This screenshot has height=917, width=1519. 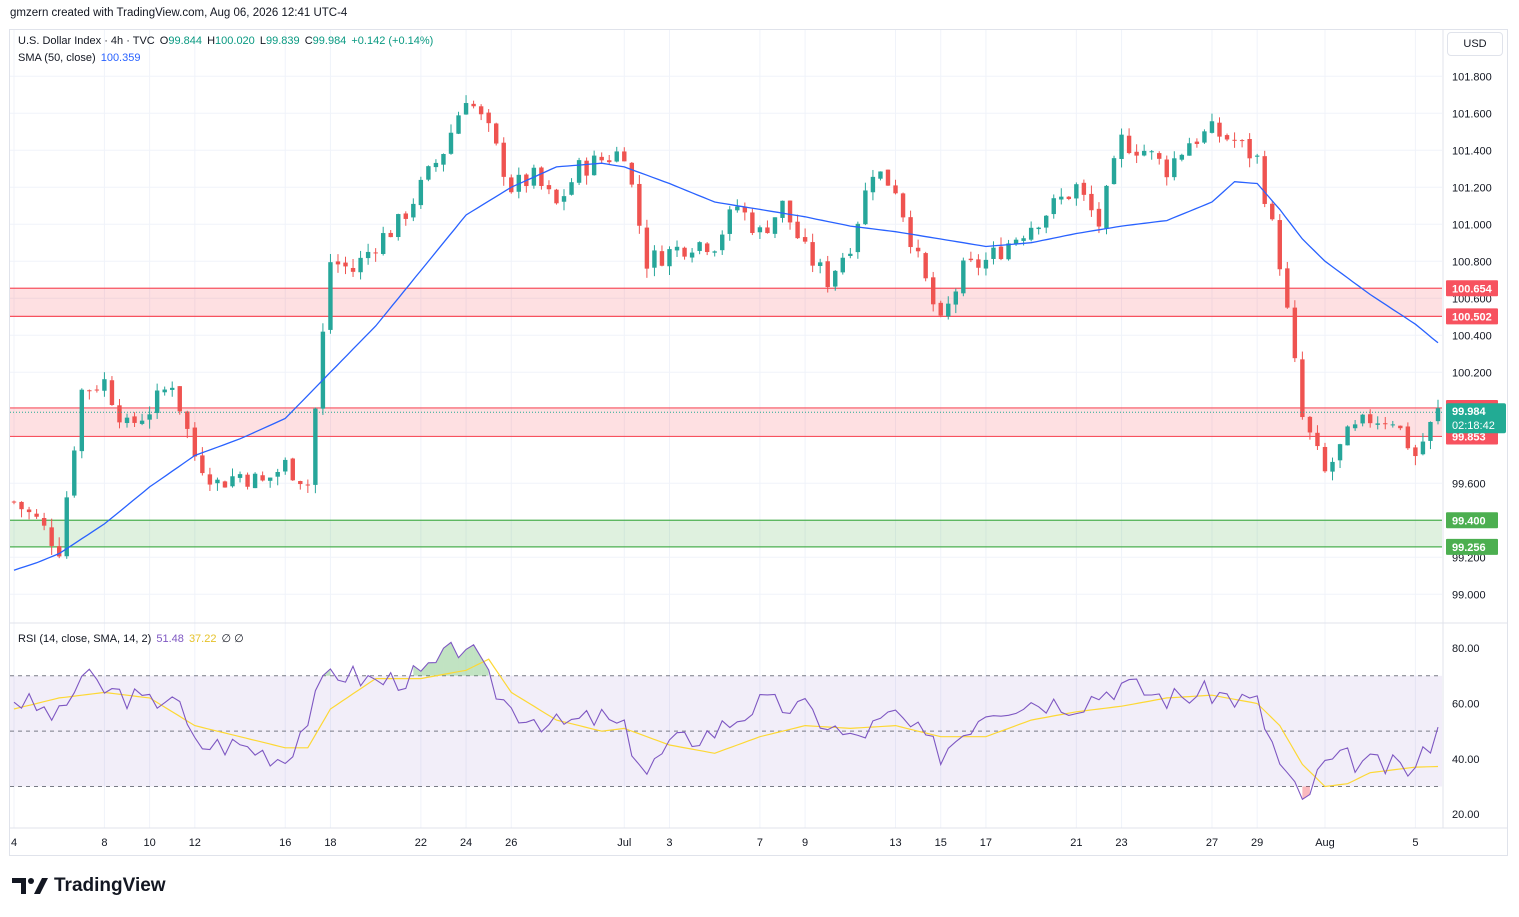 What do you see at coordinates (1469, 558) in the screenshot?
I see `price-tick-label: 99.200` at bounding box center [1469, 558].